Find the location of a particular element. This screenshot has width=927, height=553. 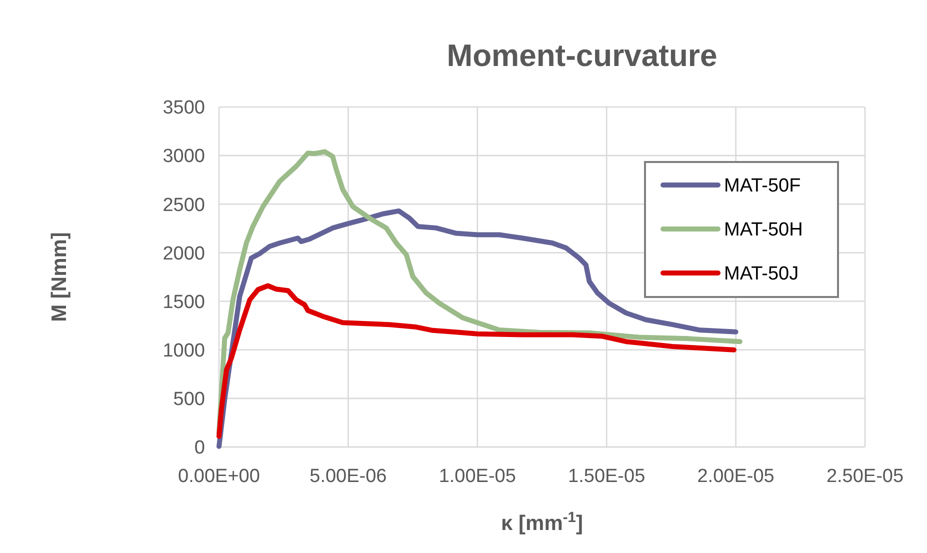

x-tick-label: 1.50E-05 is located at coordinates (607, 476).